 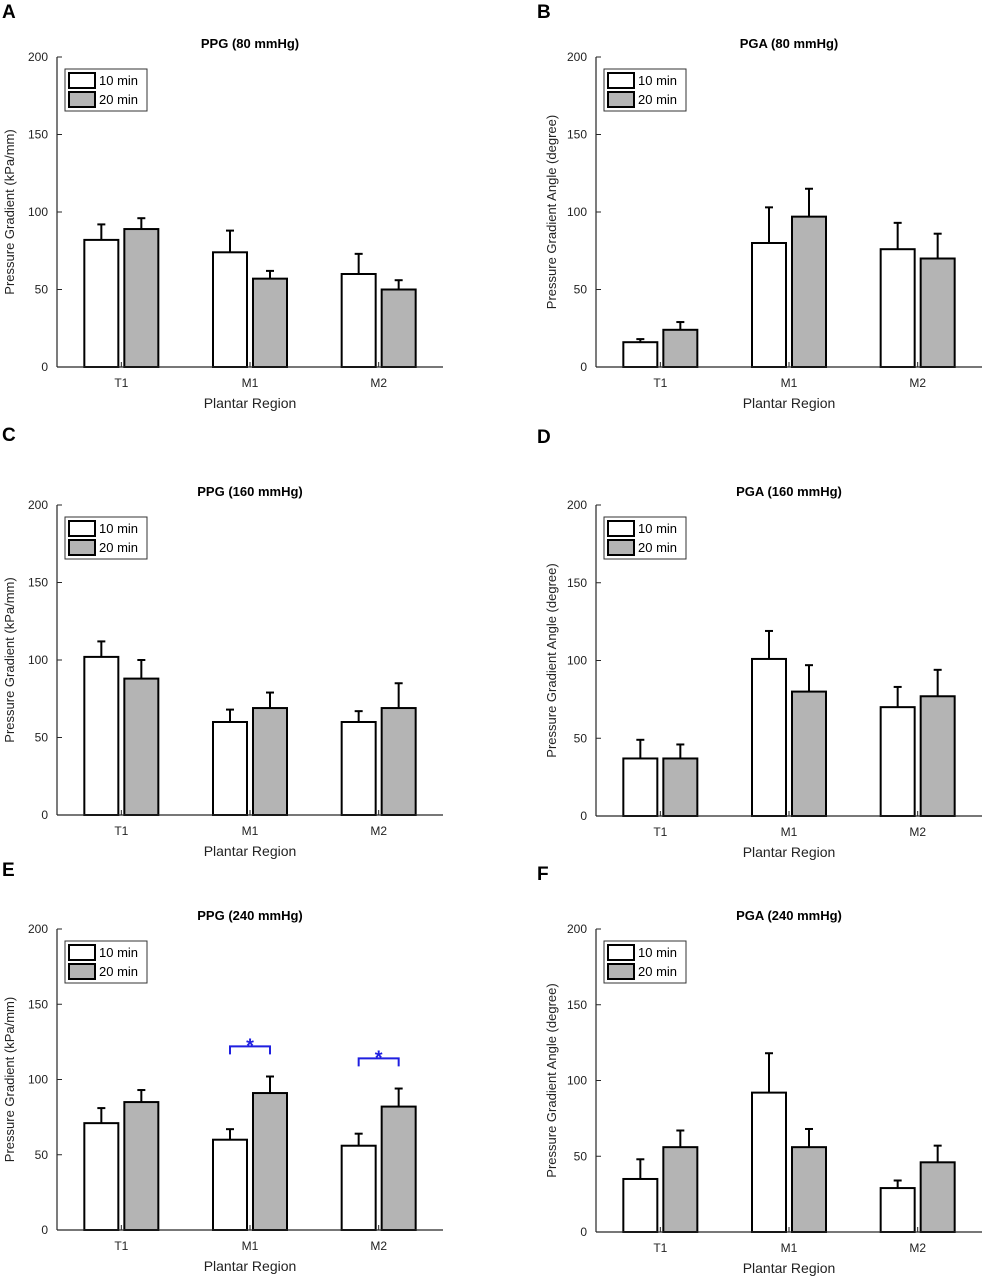 I want to click on panel-letter: F, so click(x=543, y=874).